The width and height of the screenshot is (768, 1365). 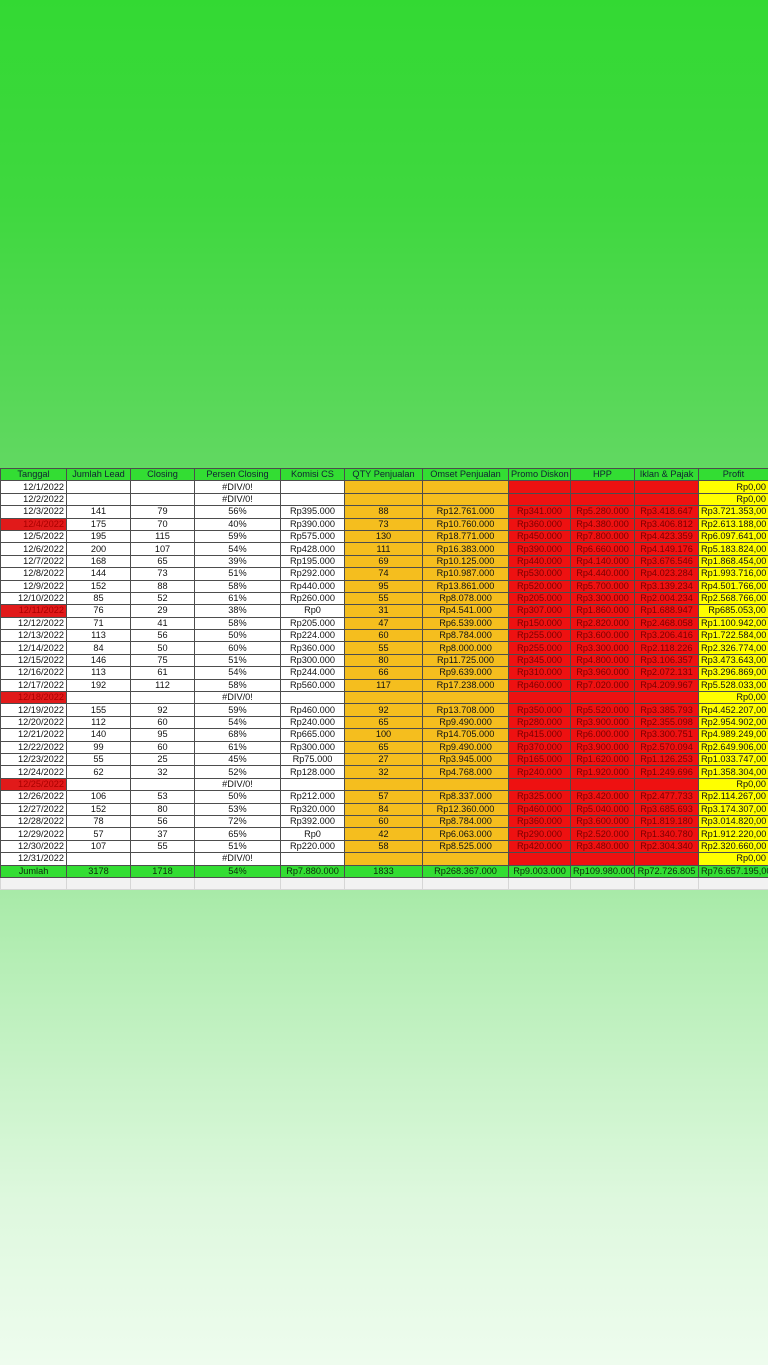 I want to click on iklan-pajak-cell: Rp2.355.098, so click(x=666, y=722).